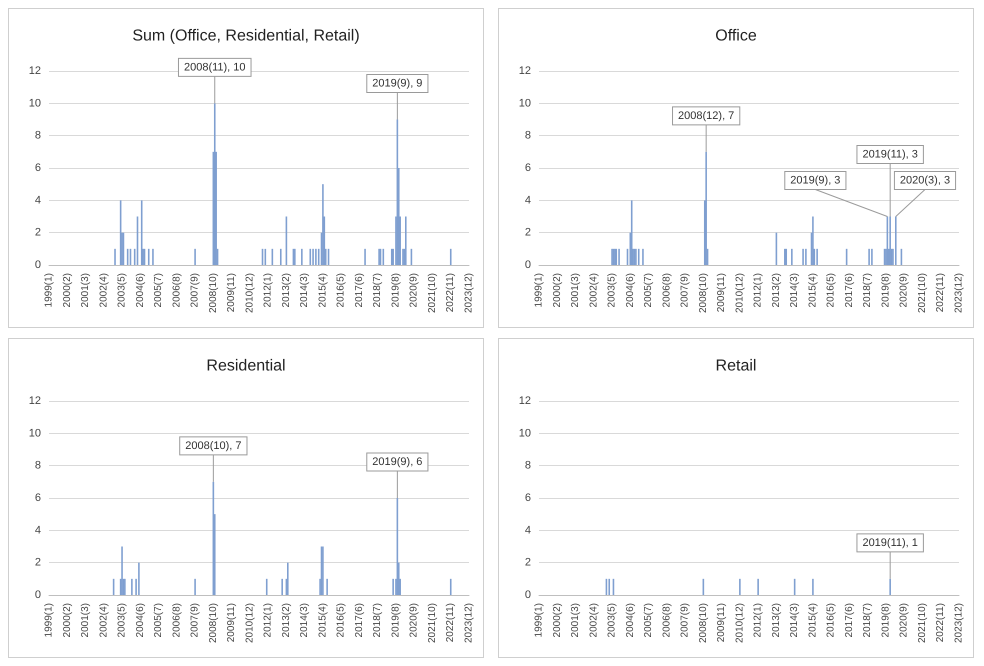 Image resolution: width=984 pixels, height=666 pixels. I want to click on annotation: 2020(3), 3, so click(925, 180).